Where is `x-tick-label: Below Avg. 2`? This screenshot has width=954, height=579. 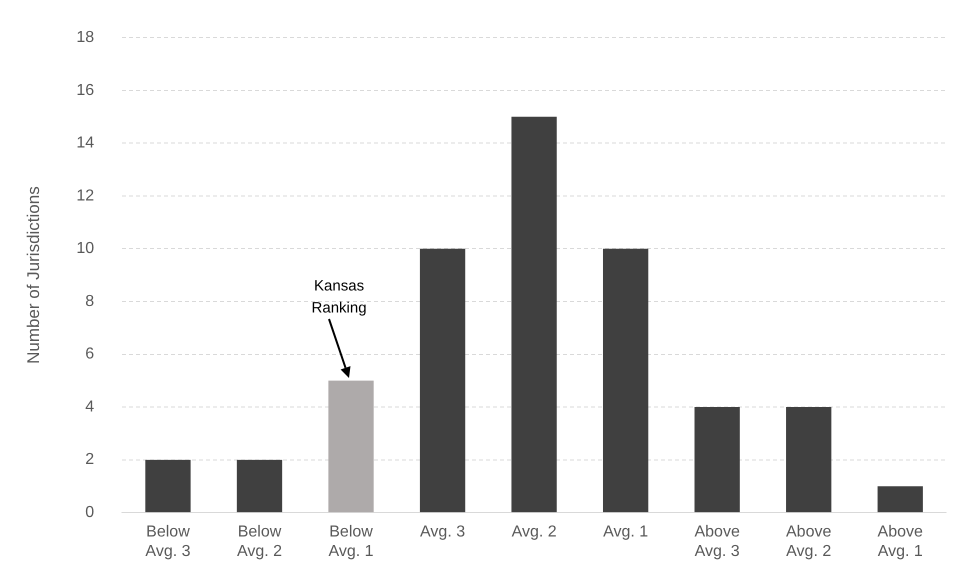 x-tick-label: Below Avg. 2 is located at coordinates (259, 542).